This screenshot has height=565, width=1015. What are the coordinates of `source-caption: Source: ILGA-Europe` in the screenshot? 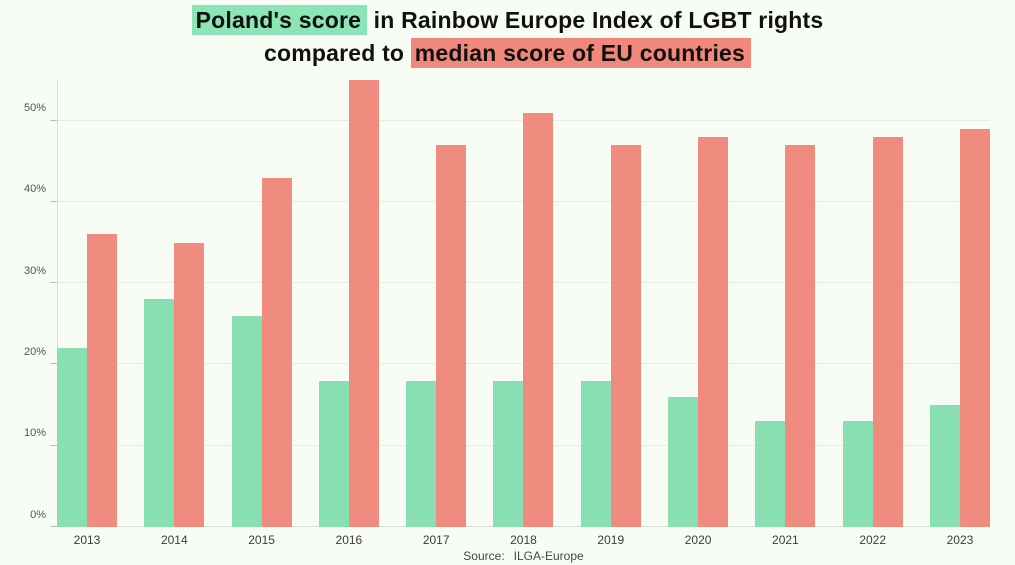 It's located at (523, 556).